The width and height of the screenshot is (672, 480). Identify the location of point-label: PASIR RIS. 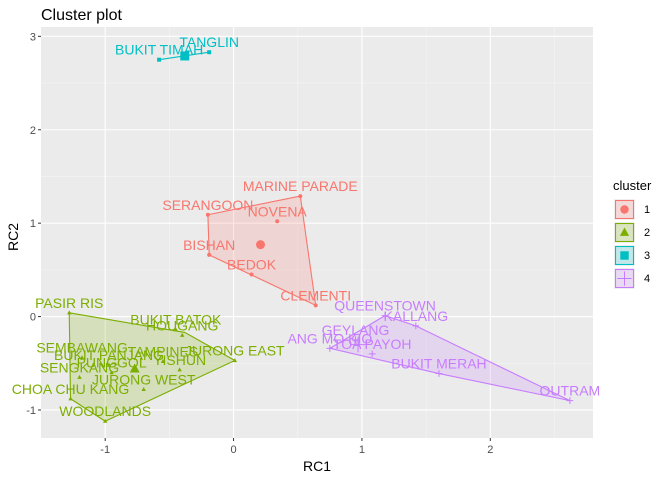
(69, 303).